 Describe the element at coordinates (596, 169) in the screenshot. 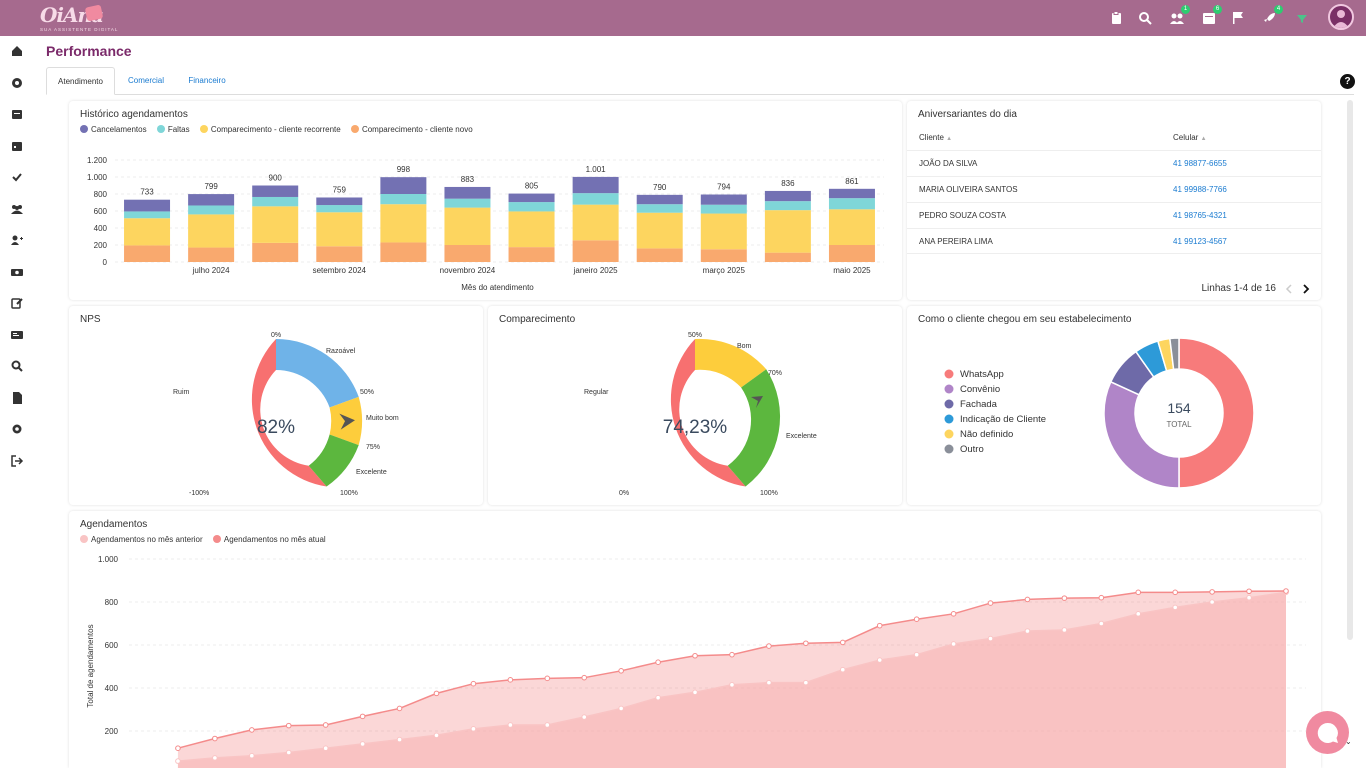

I see `bar-total-label: 1.001` at that location.